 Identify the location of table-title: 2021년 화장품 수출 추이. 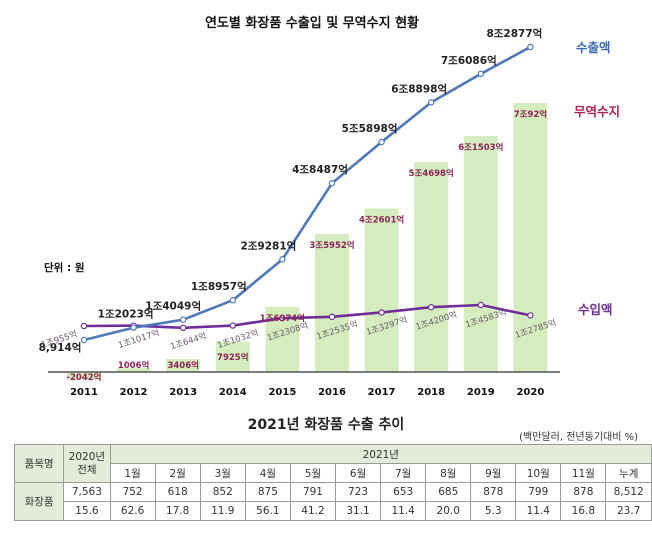
(326, 425).